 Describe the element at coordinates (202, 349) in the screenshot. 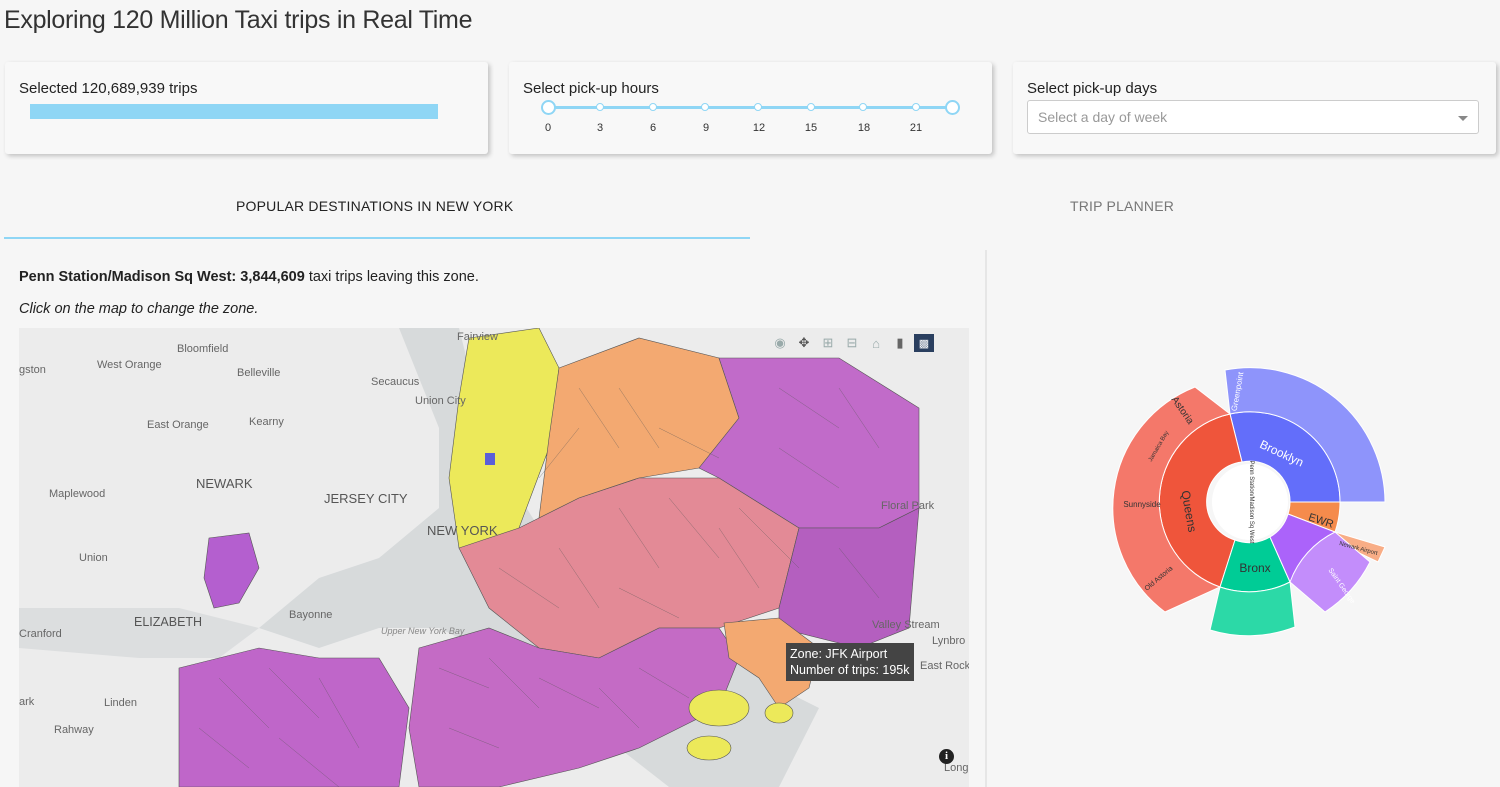

I see `map-place-label: Bloomfield` at that location.